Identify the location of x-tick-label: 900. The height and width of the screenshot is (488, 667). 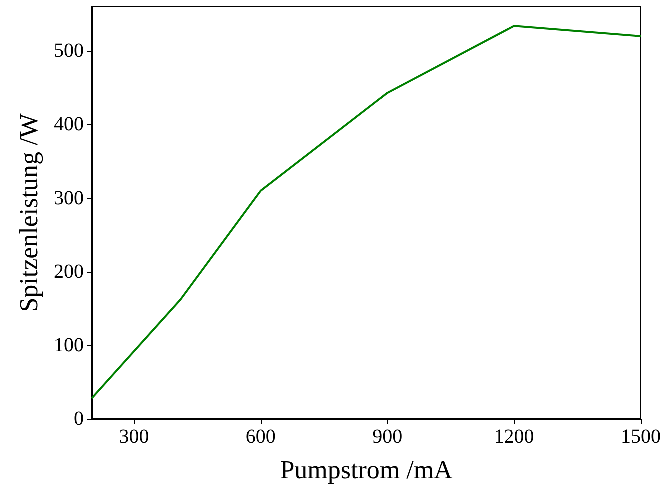
(387, 437).